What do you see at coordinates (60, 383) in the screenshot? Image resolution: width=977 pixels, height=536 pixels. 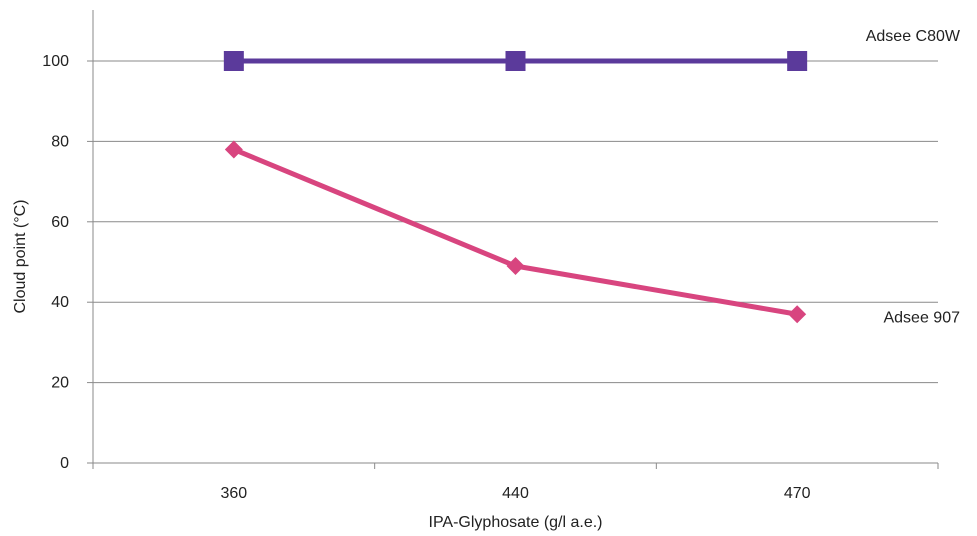 I see `y-tick-label: 20` at bounding box center [60, 383].